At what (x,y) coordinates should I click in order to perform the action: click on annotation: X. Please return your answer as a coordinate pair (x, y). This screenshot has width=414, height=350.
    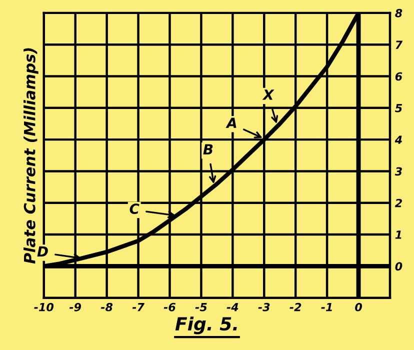
    Looking at the image, I should click on (268, 95).